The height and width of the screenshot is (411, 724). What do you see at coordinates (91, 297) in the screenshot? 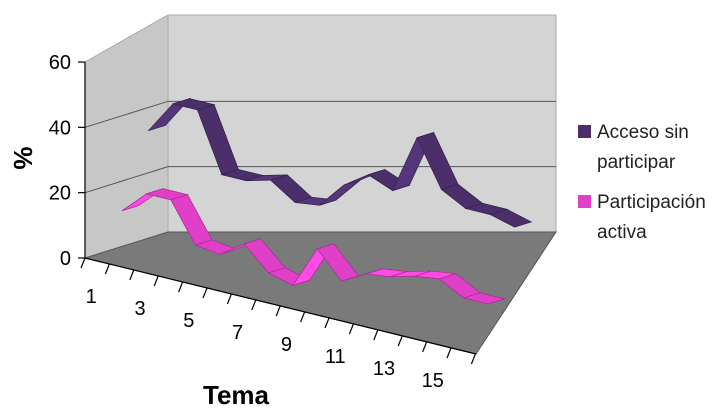
I see `x-tick-label: 1` at bounding box center [91, 297].